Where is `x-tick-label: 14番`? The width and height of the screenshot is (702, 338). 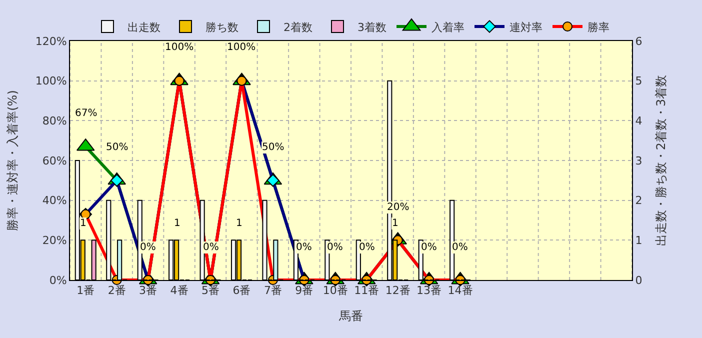
x-tick-label: 14番 is located at coordinates (460, 291).